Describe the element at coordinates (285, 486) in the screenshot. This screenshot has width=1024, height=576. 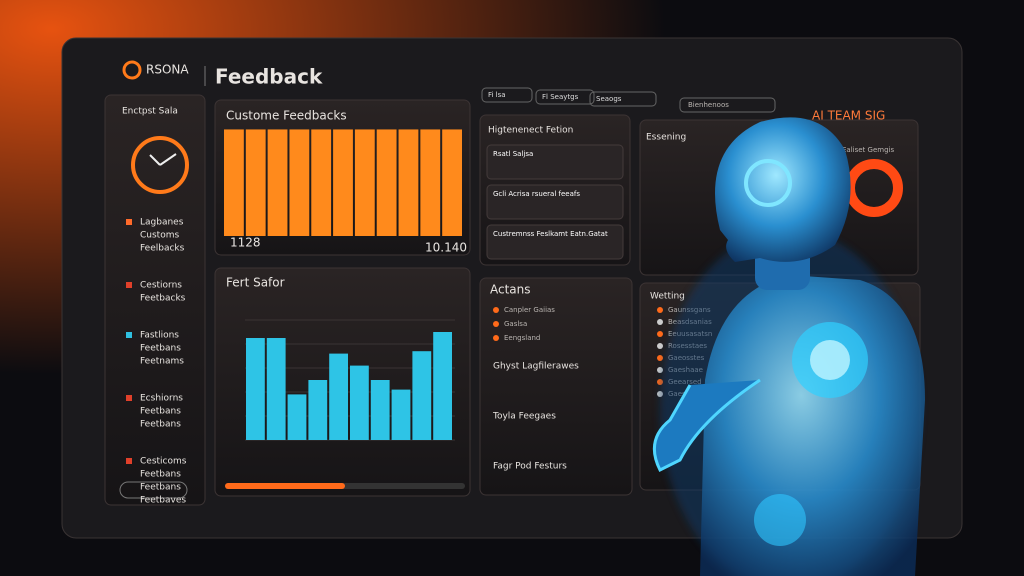
I see `progress-fill` at that location.